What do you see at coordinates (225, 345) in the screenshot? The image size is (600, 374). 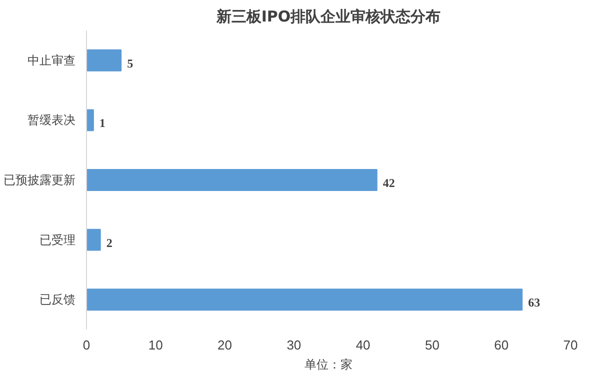 I see `x-tick-label: 20` at bounding box center [225, 345].